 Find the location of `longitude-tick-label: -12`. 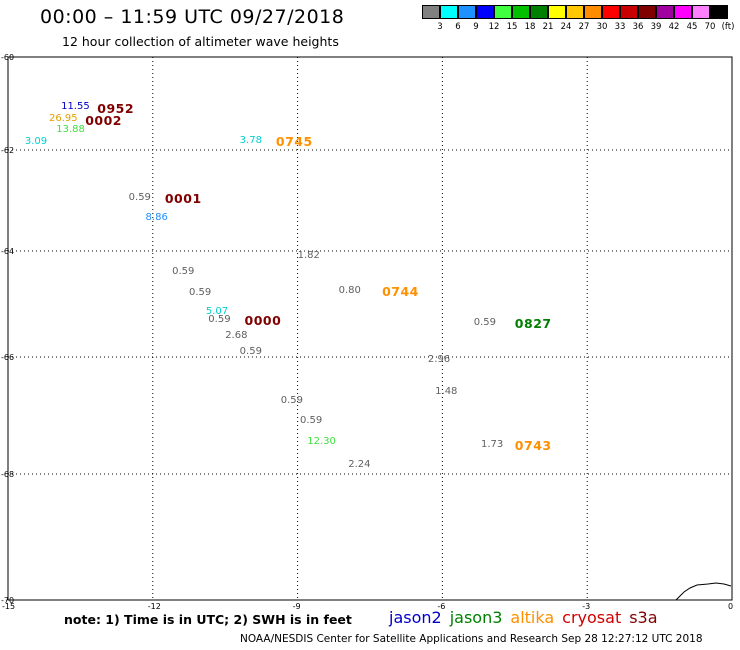

longitude-tick-label: -12 is located at coordinates (154, 606).